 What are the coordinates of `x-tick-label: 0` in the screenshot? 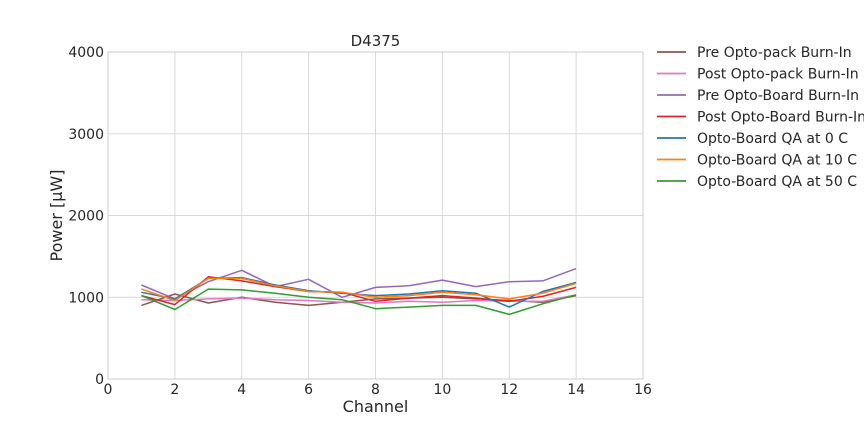 It's located at (108, 390).